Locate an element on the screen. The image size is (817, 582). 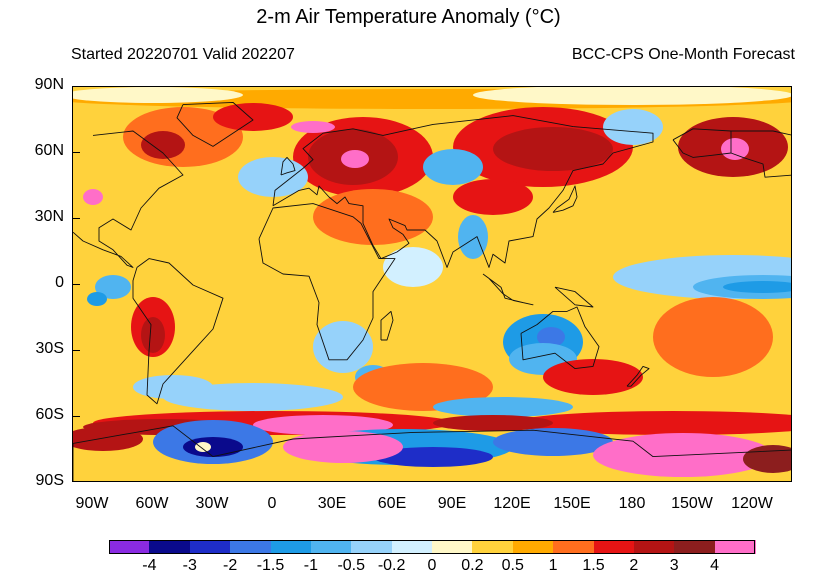
forecast-source: BCC-CPS One-Month Forecast is located at coordinates (683, 54).